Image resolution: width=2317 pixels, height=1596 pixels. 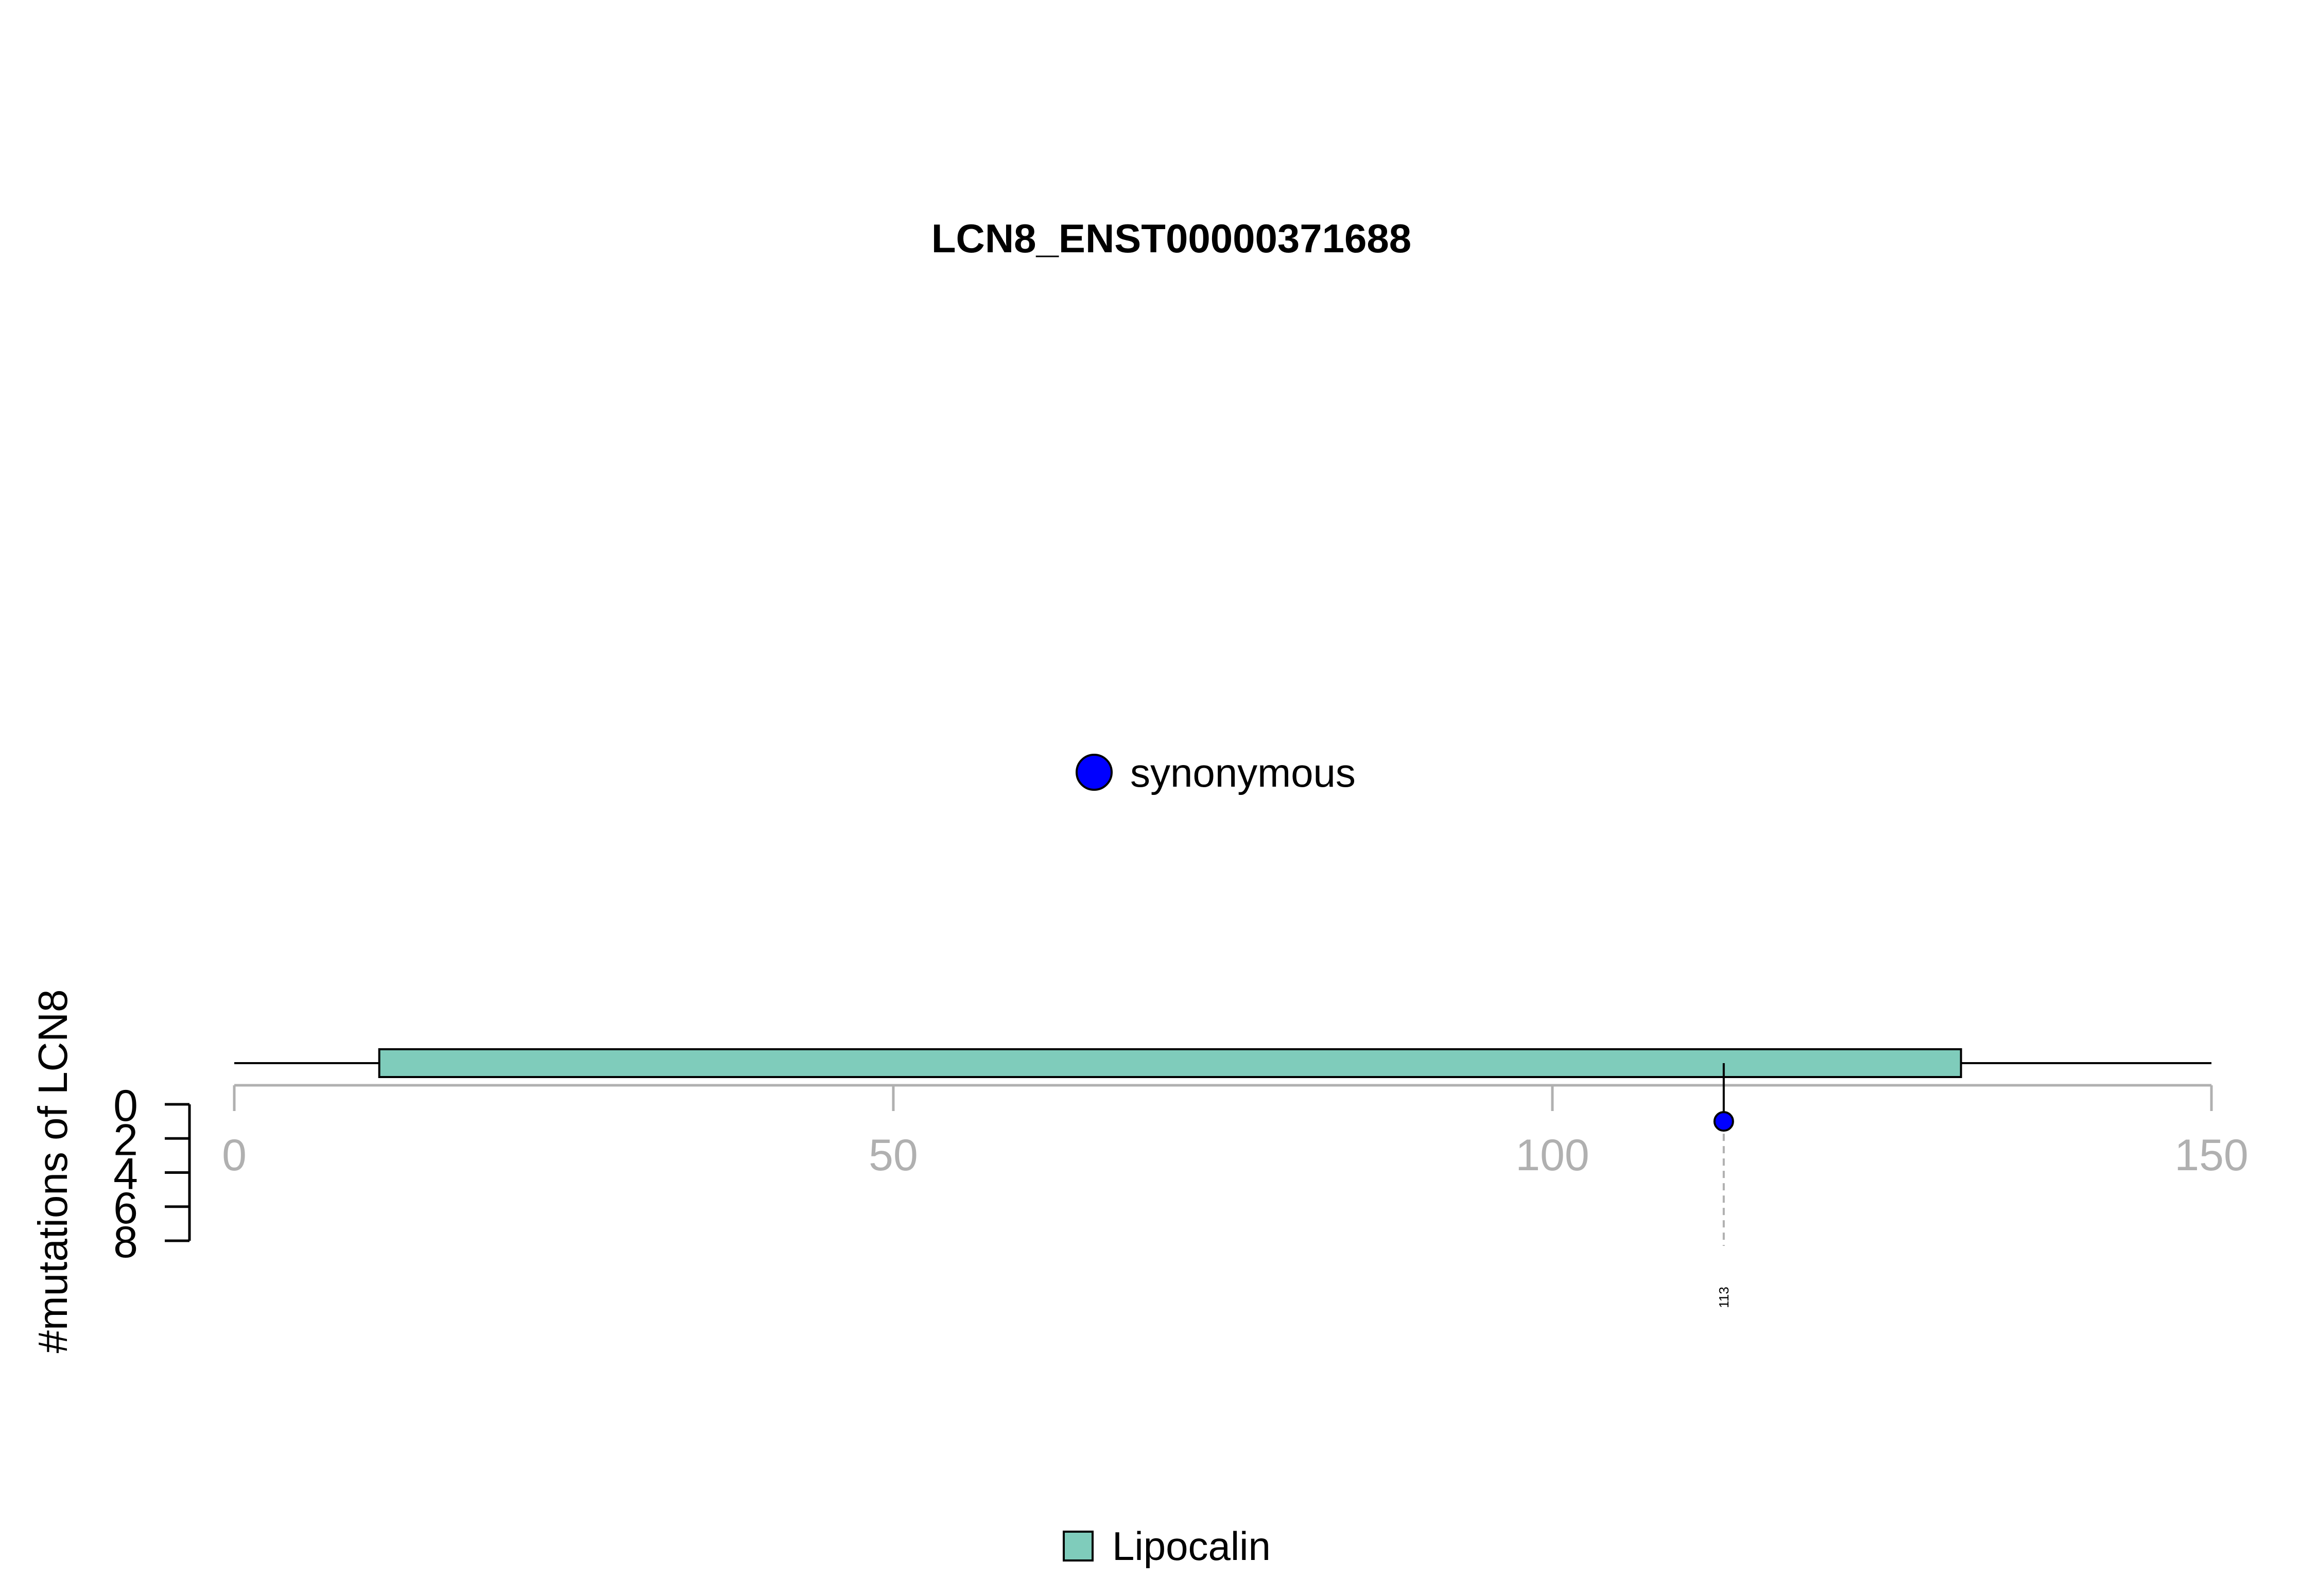 I want to click on x-tick-label-0: 0, so click(x=234, y=1155).